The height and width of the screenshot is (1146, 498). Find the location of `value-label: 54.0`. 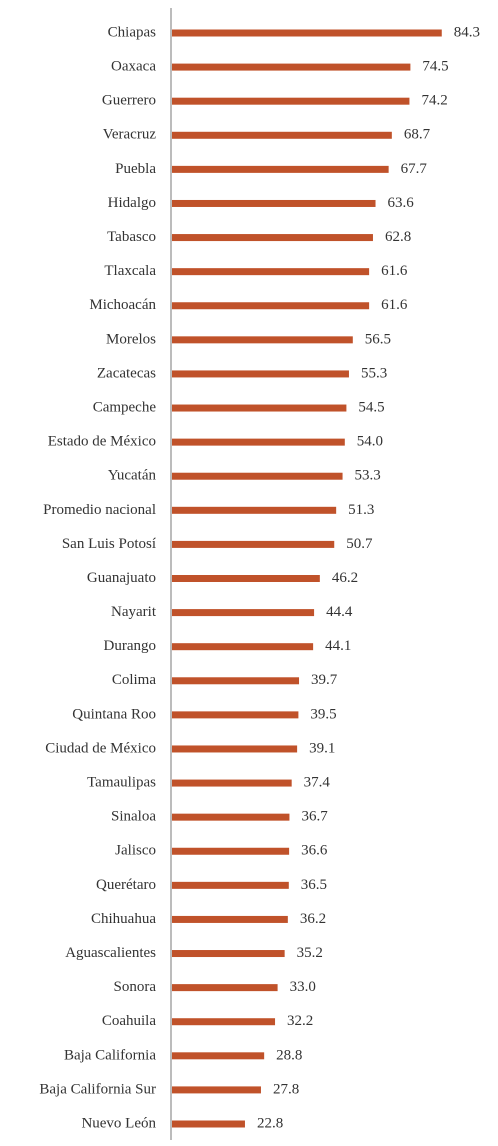

value-label: 54.0 is located at coordinates (370, 442).